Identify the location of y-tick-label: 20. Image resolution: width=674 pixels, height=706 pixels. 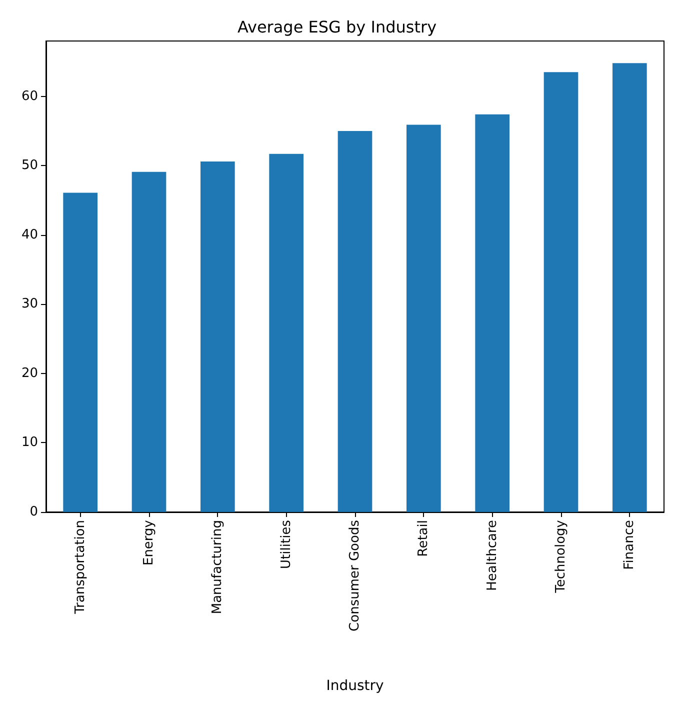
(29, 373).